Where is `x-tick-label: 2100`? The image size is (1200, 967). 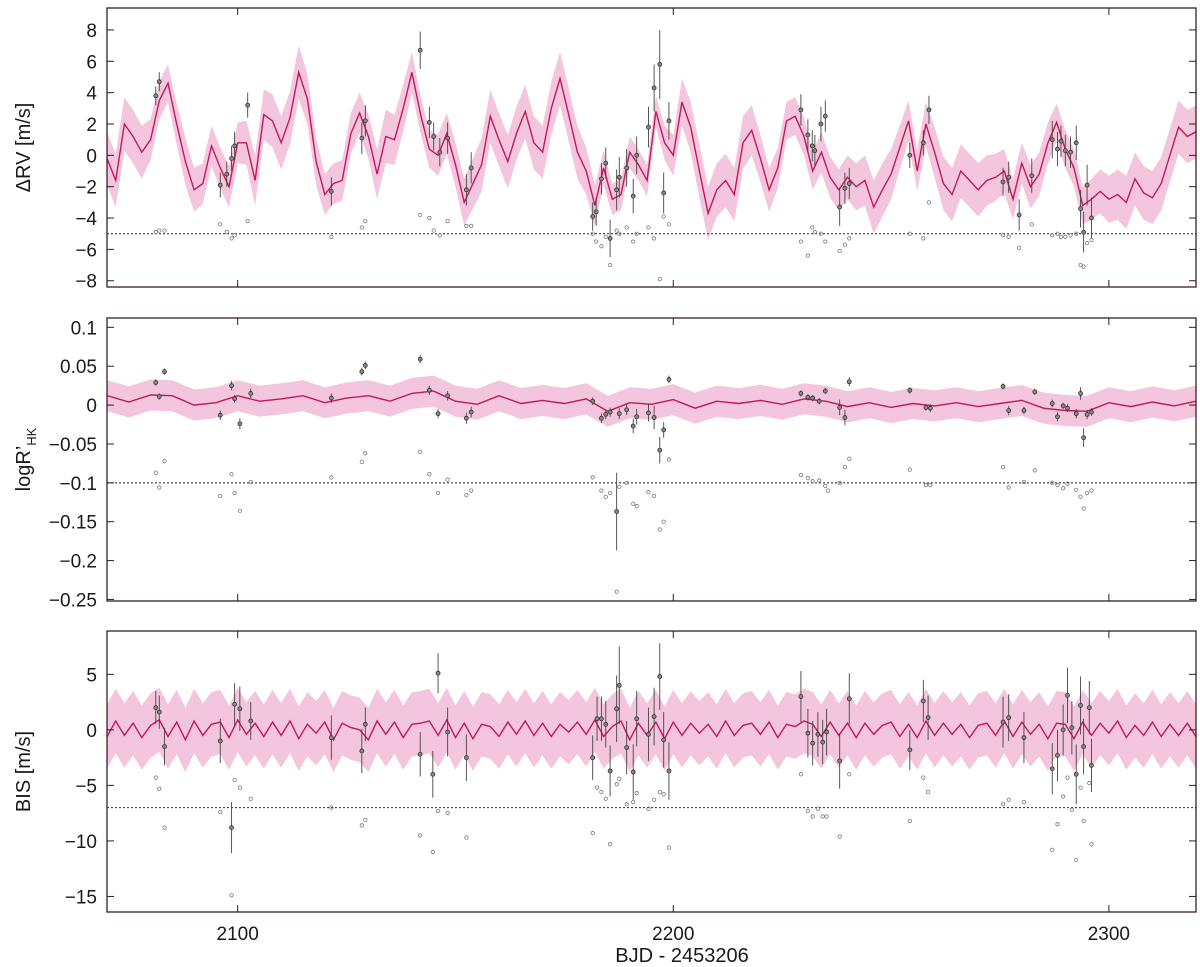
x-tick-label: 2100 is located at coordinates (238, 934).